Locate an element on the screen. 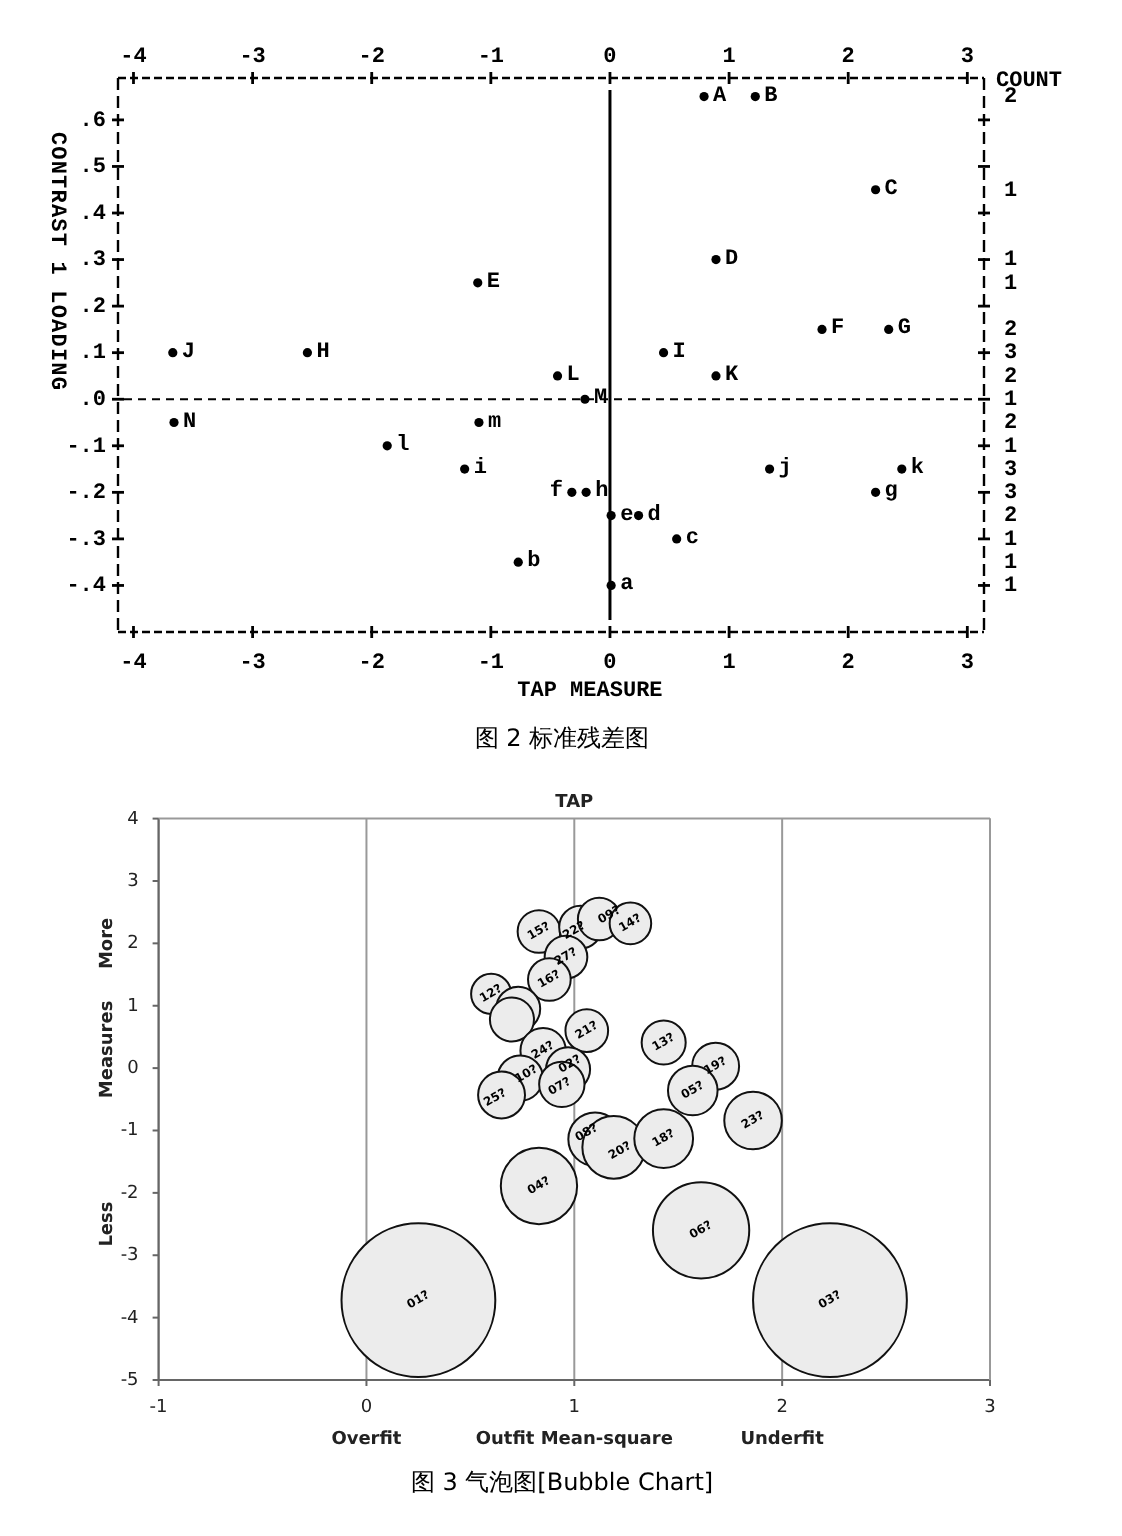 The height and width of the screenshot is (1536, 1122). x-tick-label: -3 is located at coordinates (253, 58).